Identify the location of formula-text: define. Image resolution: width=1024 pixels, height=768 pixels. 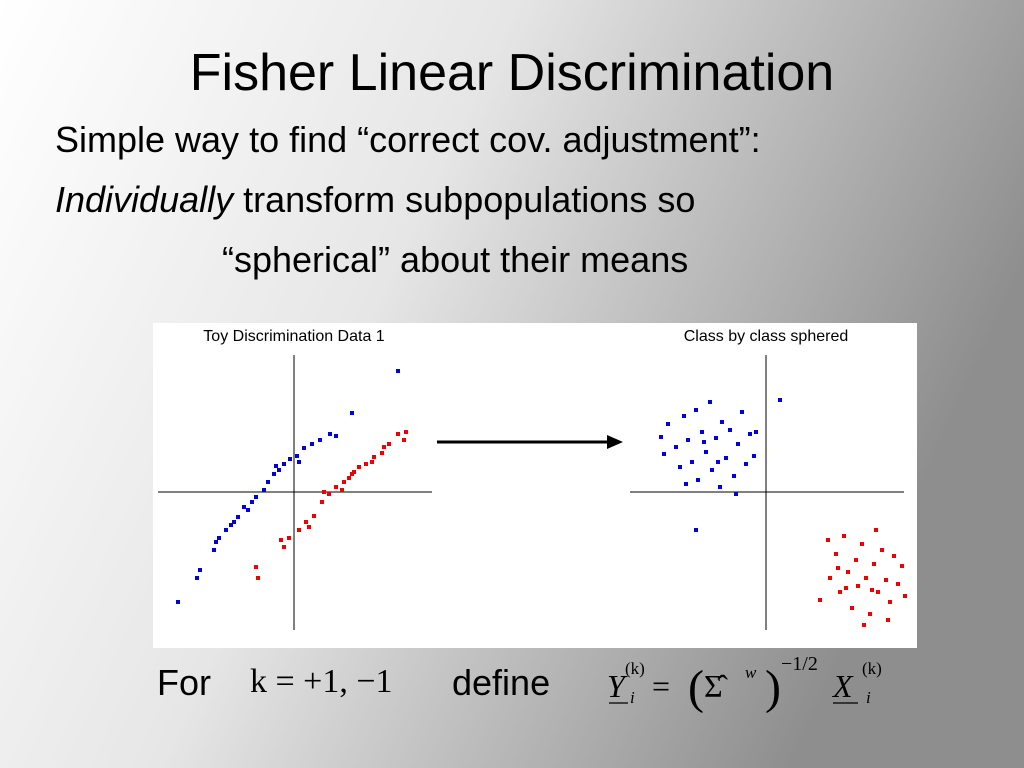
(501, 682).